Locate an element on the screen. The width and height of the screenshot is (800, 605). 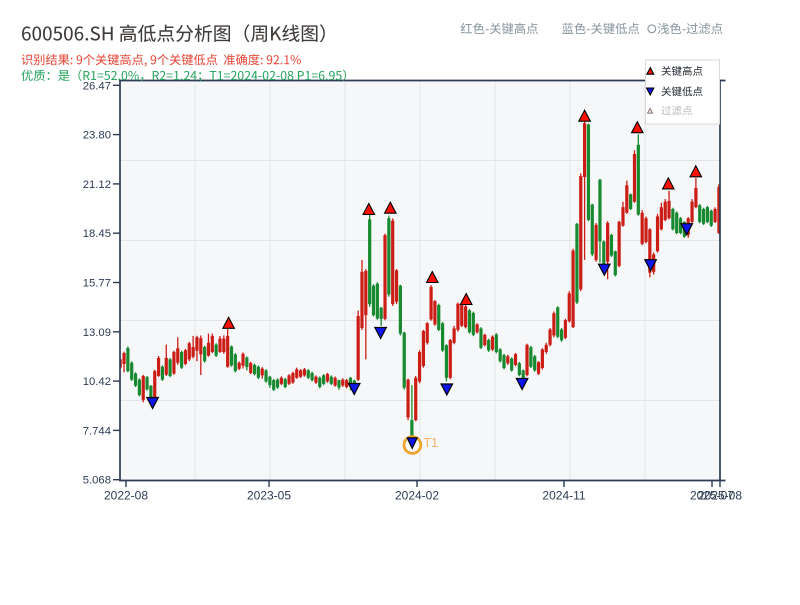
svg-text: 2024-11 is located at coordinates (563, 496).